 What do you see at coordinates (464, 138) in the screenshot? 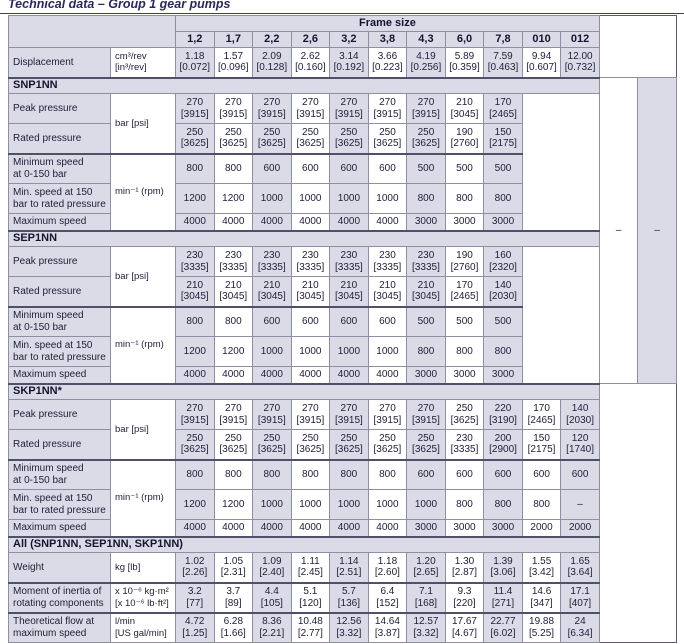
I see `value-cell: 190 [2760]` at bounding box center [464, 138].